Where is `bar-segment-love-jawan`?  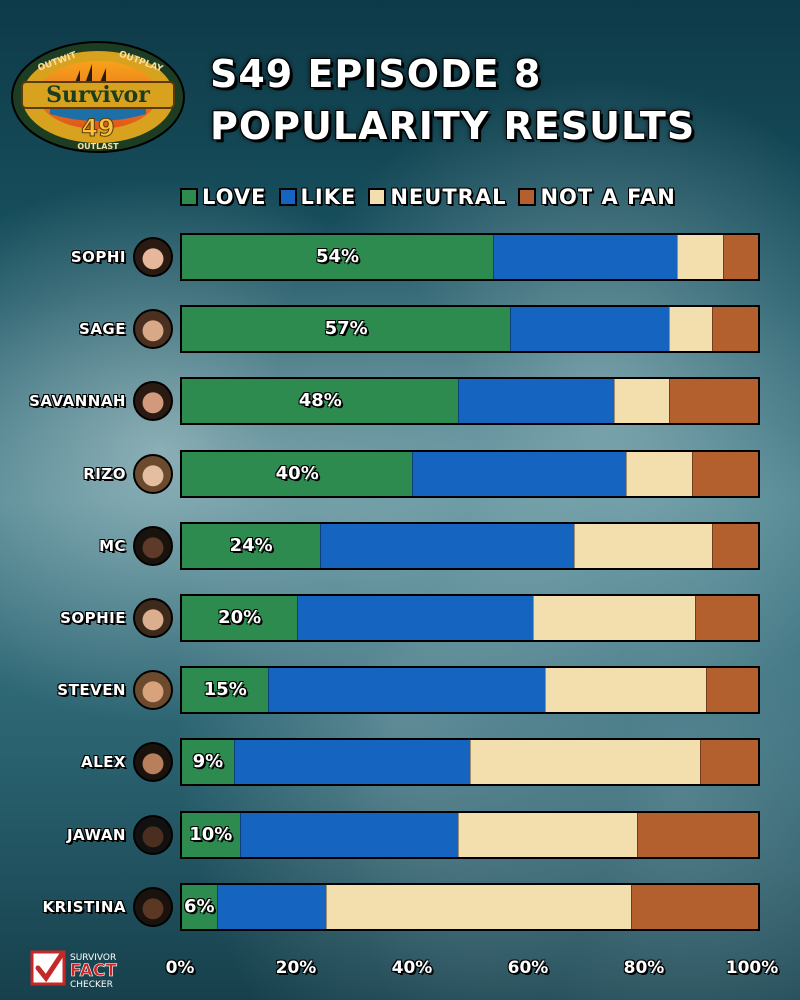
bar-segment-love-jawan is located at coordinates (211, 835).